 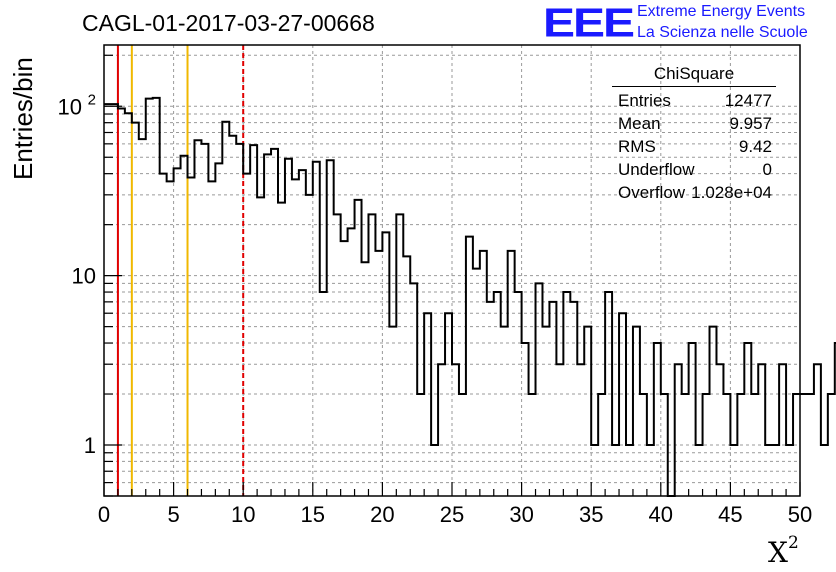 What do you see at coordinates (661, 514) in the screenshot?
I see `x-tick-label: 40` at bounding box center [661, 514].